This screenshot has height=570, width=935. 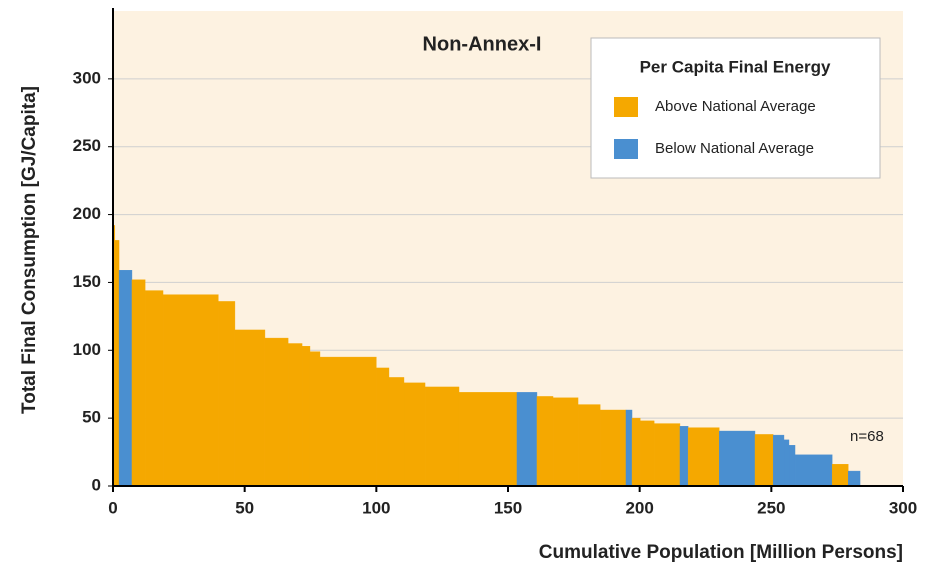 I want to click on x-tick-label: 100, so click(x=376, y=507).